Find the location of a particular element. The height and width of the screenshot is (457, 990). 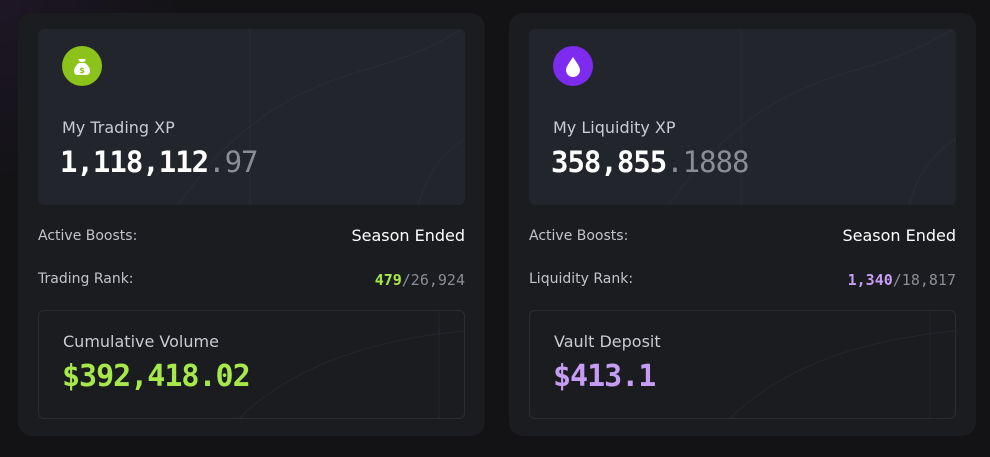

rank-row: Liquidity Rank: 1,340/18,817 is located at coordinates (742, 280).